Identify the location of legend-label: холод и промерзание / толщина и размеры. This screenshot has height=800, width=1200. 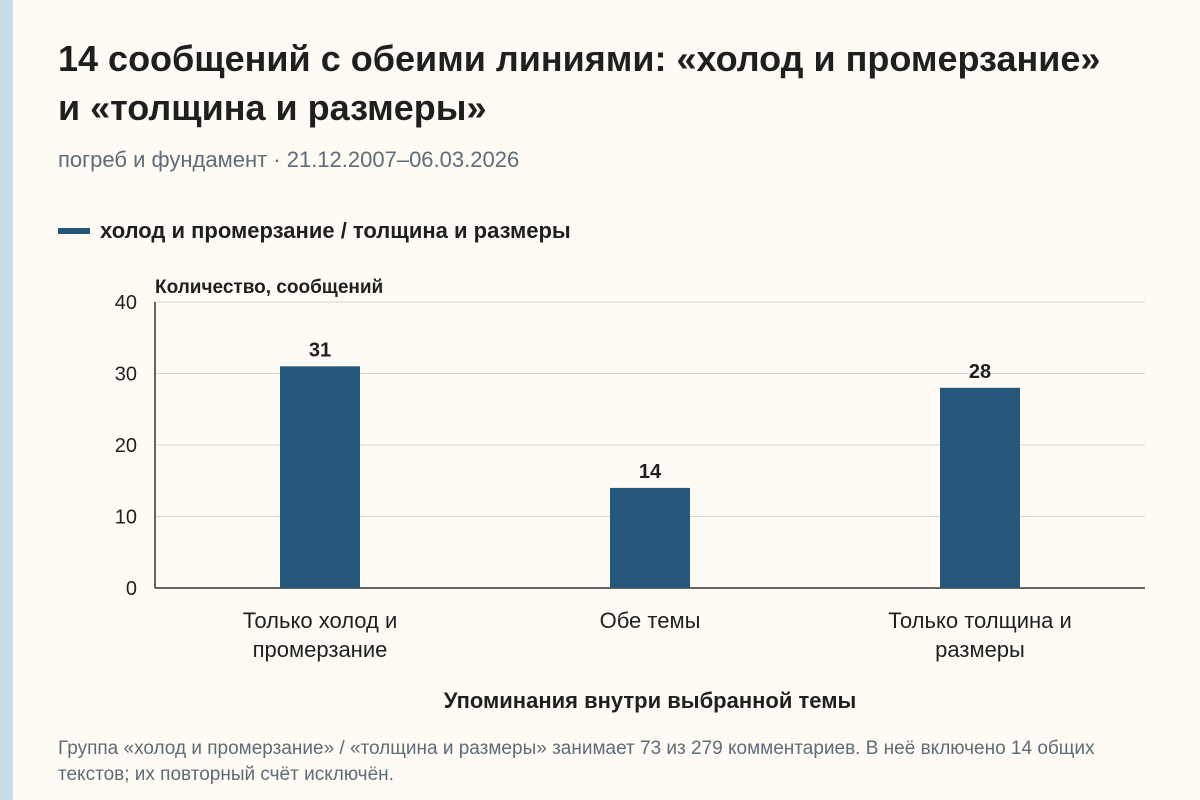
(335, 230).